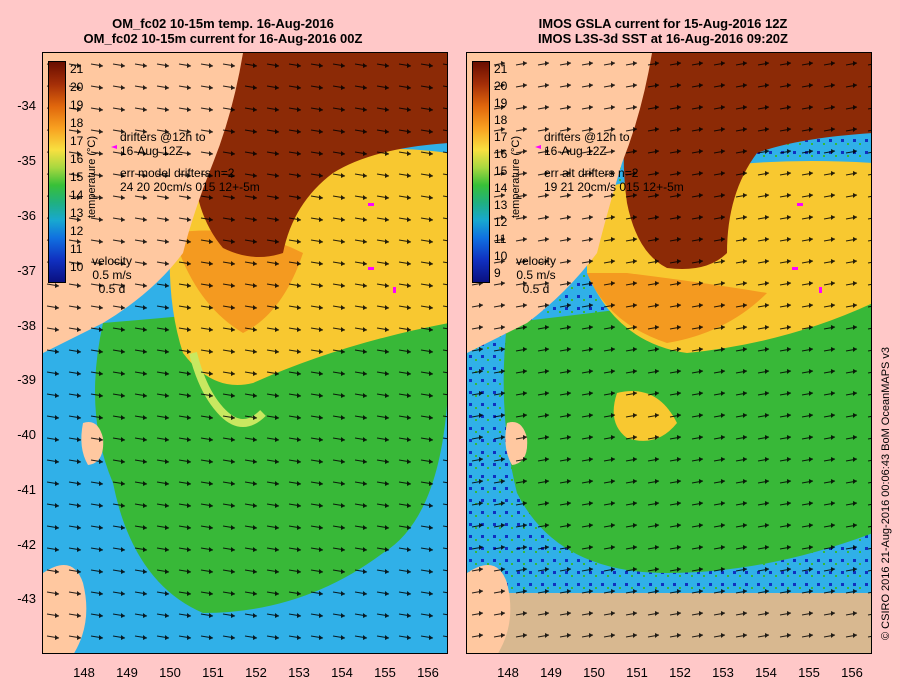 The width and height of the screenshot is (900, 700). What do you see at coordinates (177, 173) in the screenshot?
I see `left-err-line1: err model drifters n=2` at bounding box center [177, 173].